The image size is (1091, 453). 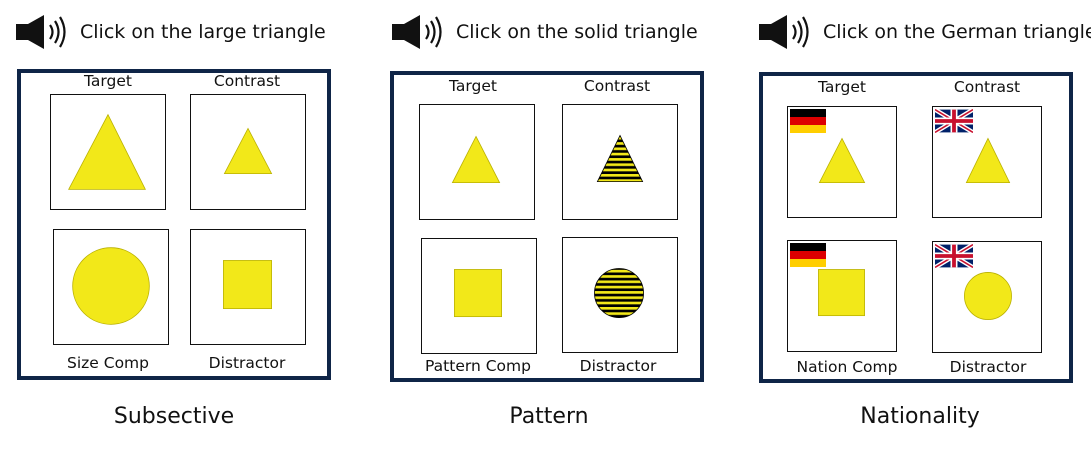 What do you see at coordinates (203, 32) in the screenshot?
I see `instruction-text: Click on the large triangle` at bounding box center [203, 32].